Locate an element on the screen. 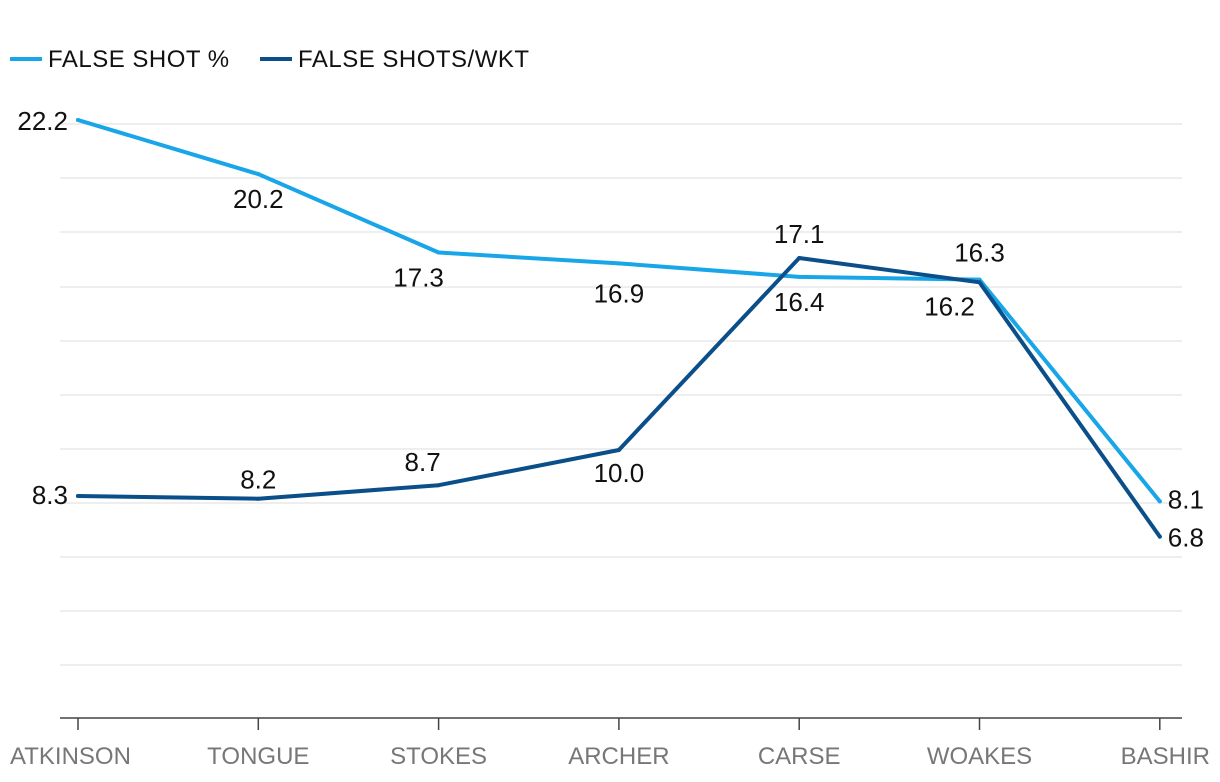 Image resolution: width=1220 pixels, height=782 pixels. data-point-s1-woakes is located at coordinates (979, 282).